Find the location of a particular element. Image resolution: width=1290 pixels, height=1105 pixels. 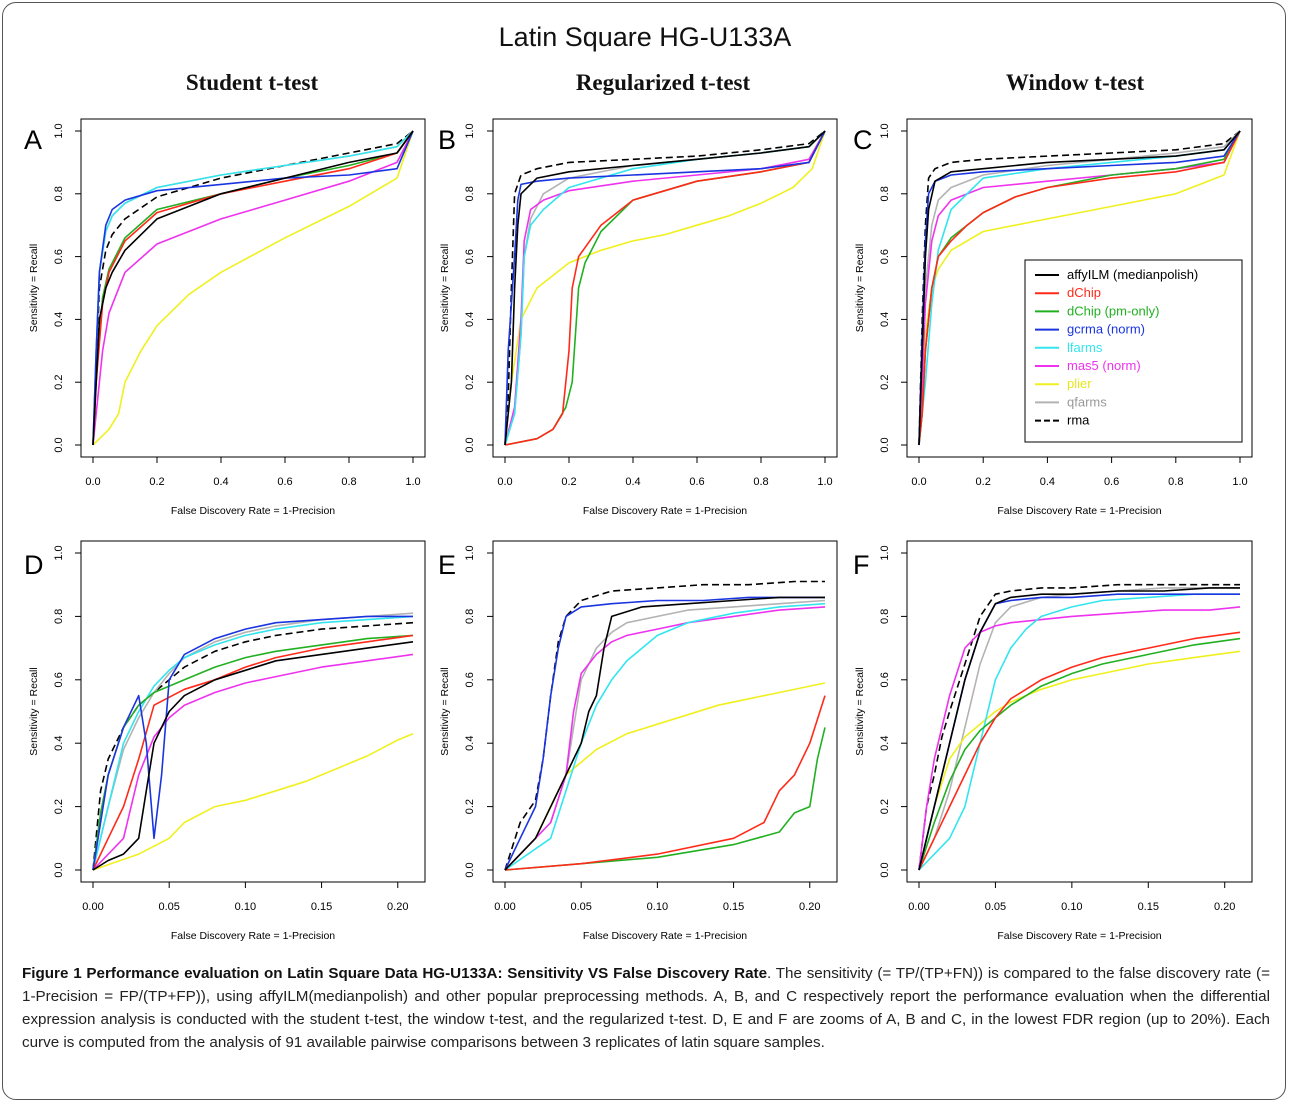

panel-c-ytick-label: 0.8 is located at coordinates (885, 193).